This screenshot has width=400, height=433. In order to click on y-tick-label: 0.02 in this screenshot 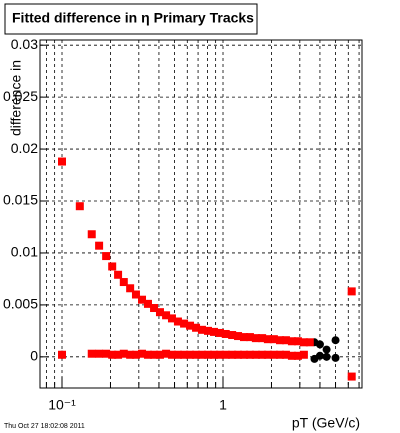, I will do `click(24, 148)`.